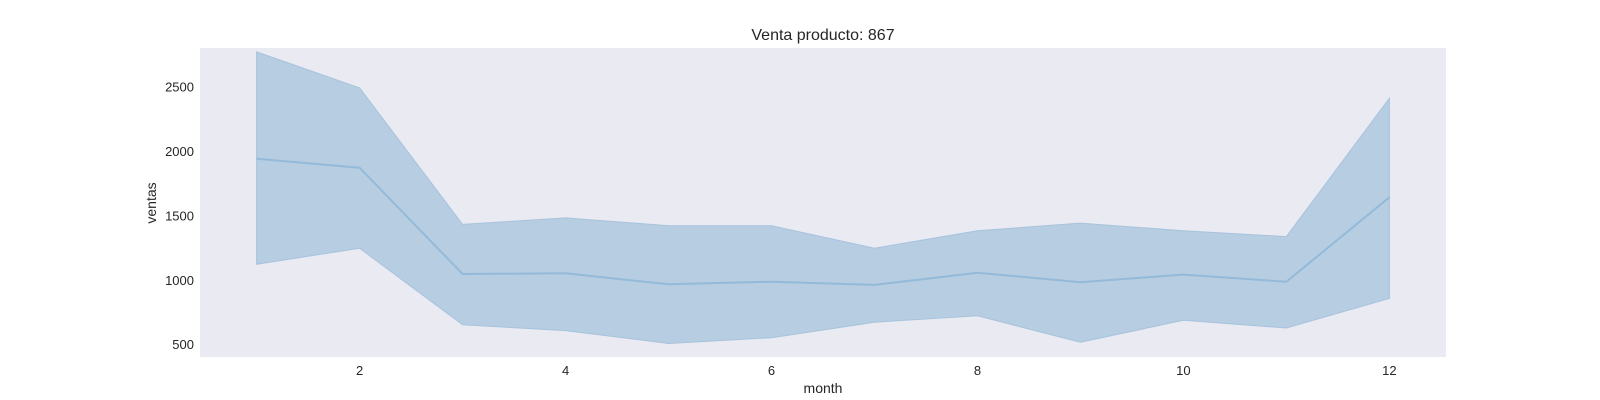  What do you see at coordinates (179, 151) in the screenshot?
I see `y-tick-label: 2000` at bounding box center [179, 151].